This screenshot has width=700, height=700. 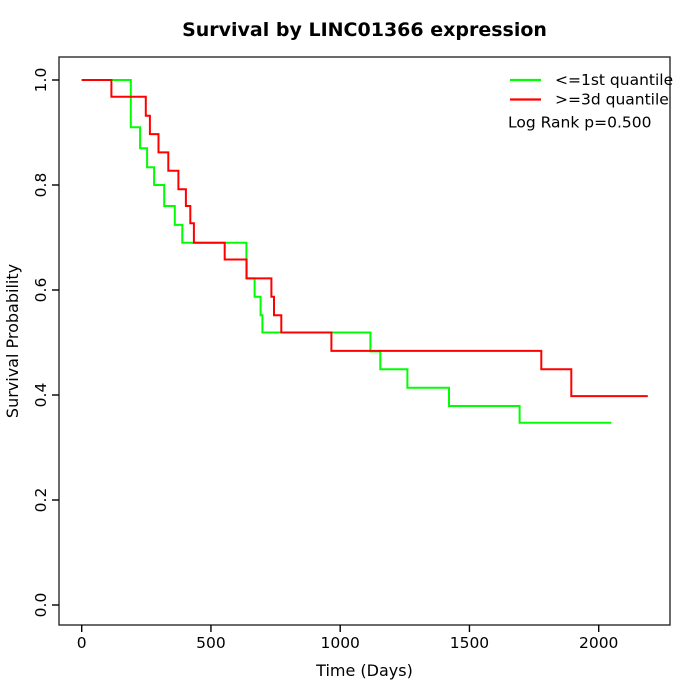 I want to click on y-tick-label: 1.0, so click(x=41, y=80).